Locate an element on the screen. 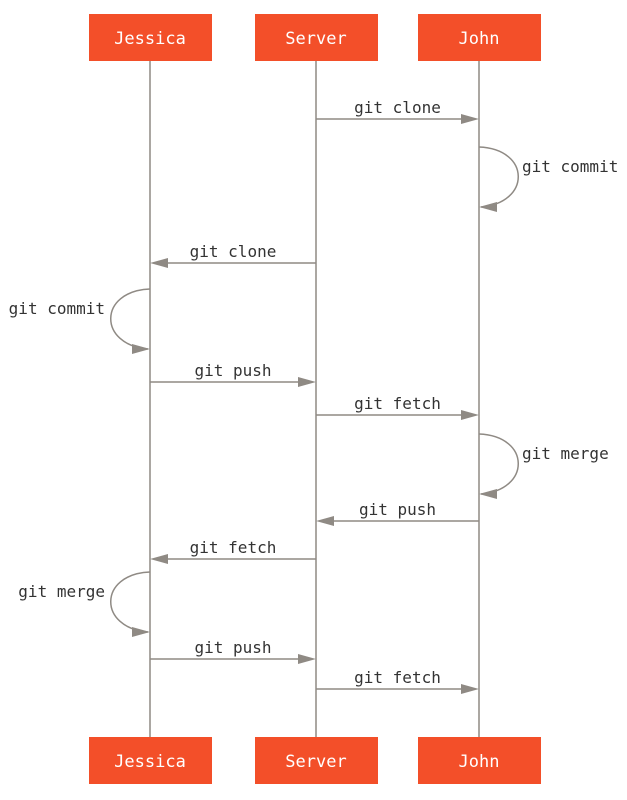  actor-label-bottom-jessica: Jessica is located at coordinates (150, 762).